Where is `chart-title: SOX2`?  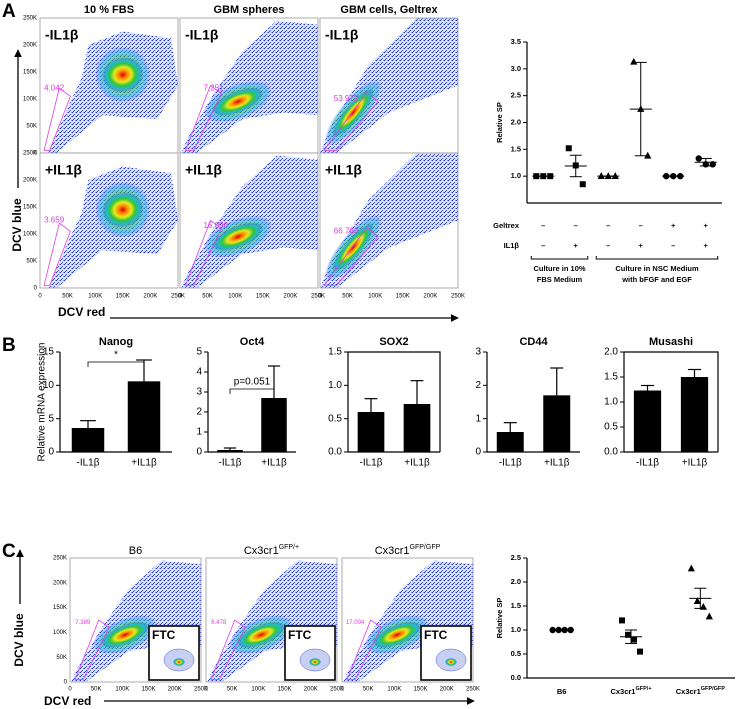 chart-title: SOX2 is located at coordinates (393, 342).